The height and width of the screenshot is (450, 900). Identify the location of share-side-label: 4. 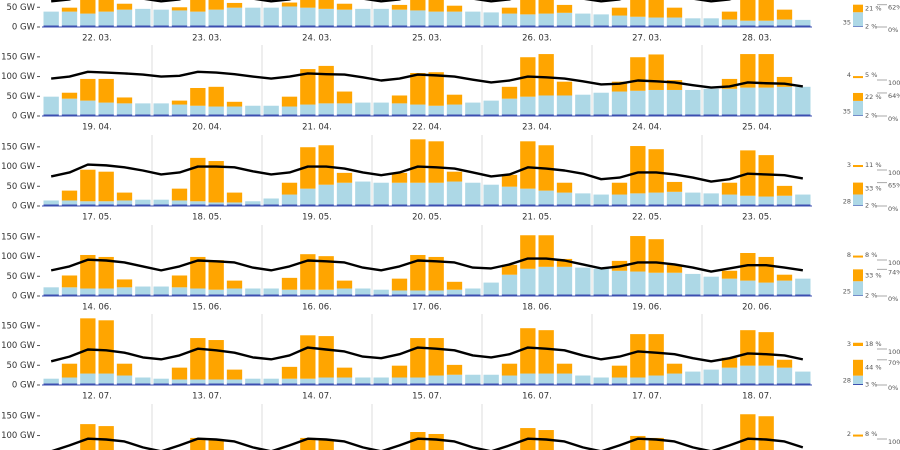
(849, 75).